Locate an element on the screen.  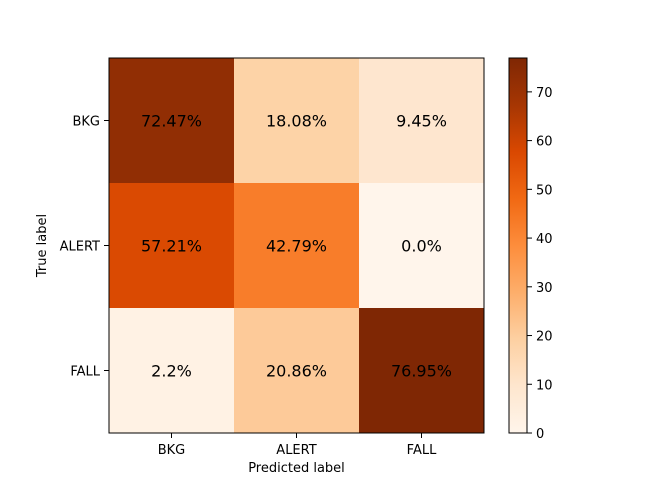
x-tick-label: BKG is located at coordinates (172, 450).